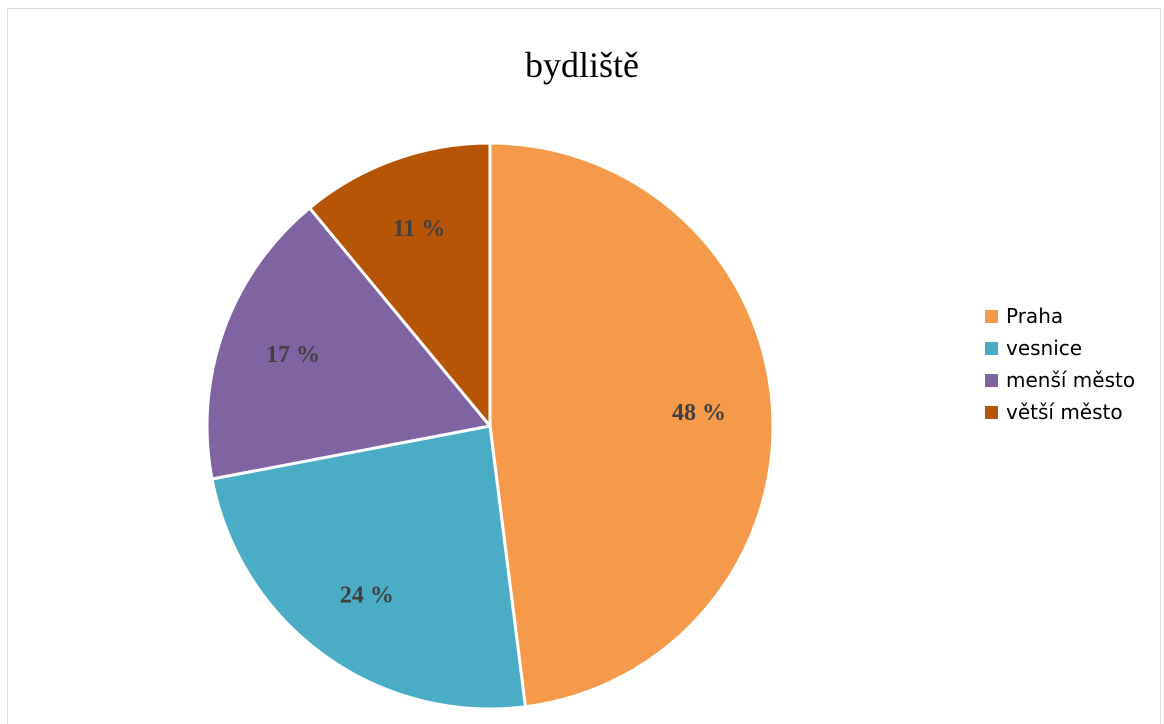 Image resolution: width=1164 pixels, height=724 pixels. Describe the element at coordinates (293, 355) in the screenshot. I see `slice-data-label: 17 %` at that location.